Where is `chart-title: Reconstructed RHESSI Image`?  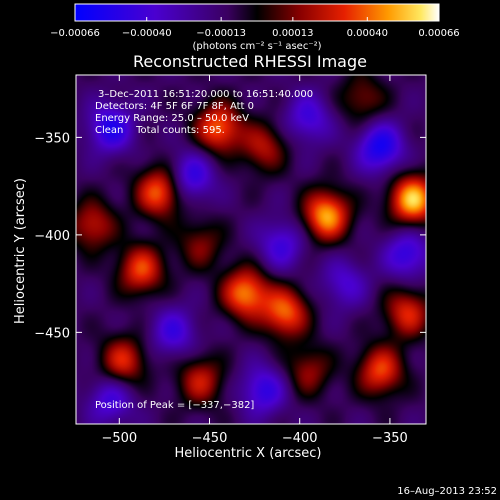 chart-title: Reconstructed RHESSI Image is located at coordinates (250, 61).